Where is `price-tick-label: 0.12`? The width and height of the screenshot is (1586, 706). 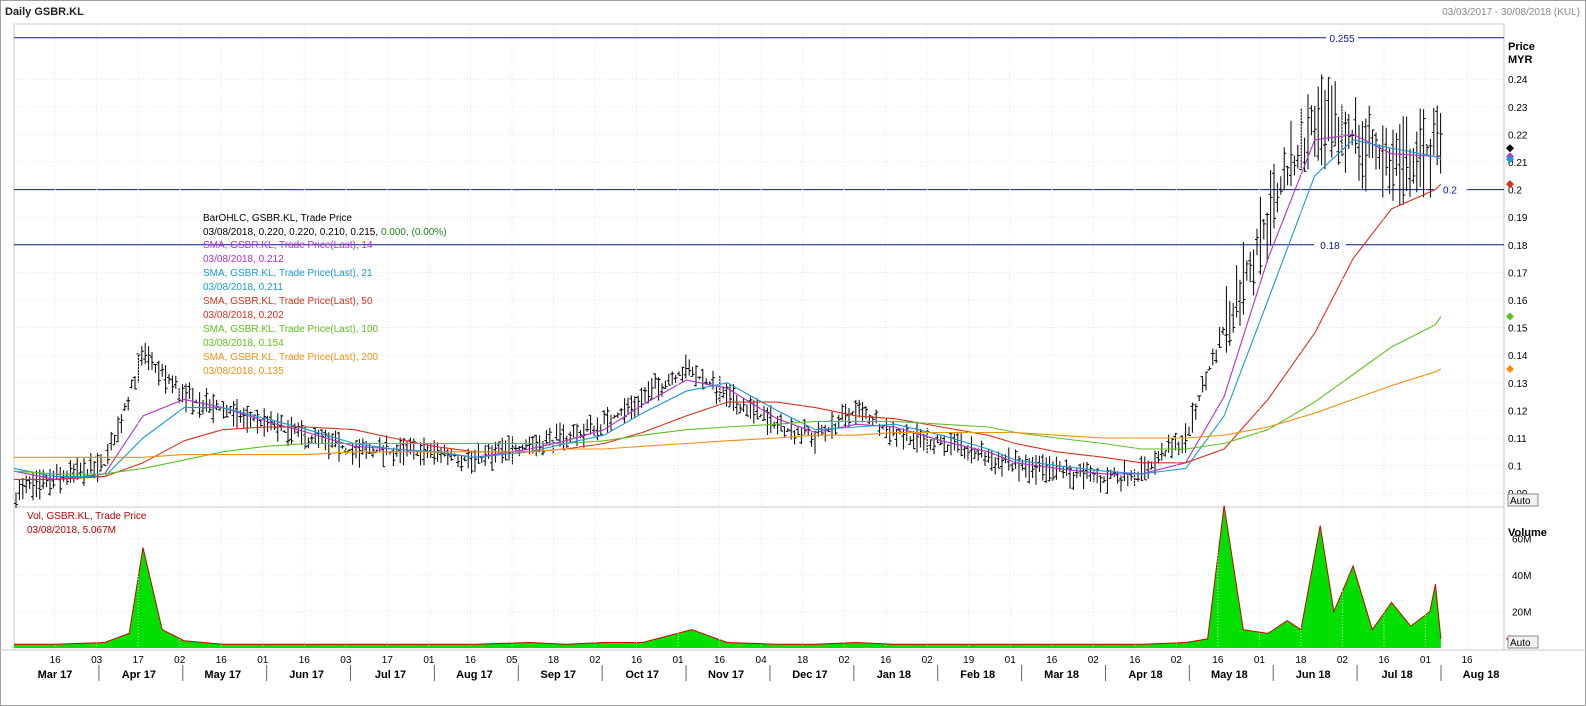 price-tick-label: 0.12 is located at coordinates (1518, 411).